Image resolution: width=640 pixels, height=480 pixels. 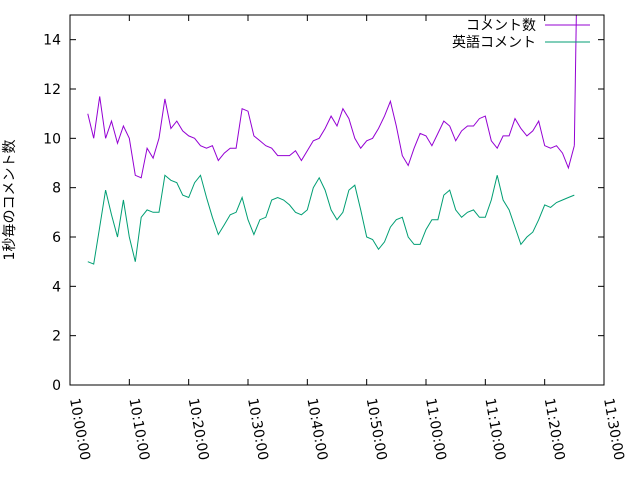 I want to click on y-axis-label: 1秒毎のコメント数, so click(x=10, y=200).